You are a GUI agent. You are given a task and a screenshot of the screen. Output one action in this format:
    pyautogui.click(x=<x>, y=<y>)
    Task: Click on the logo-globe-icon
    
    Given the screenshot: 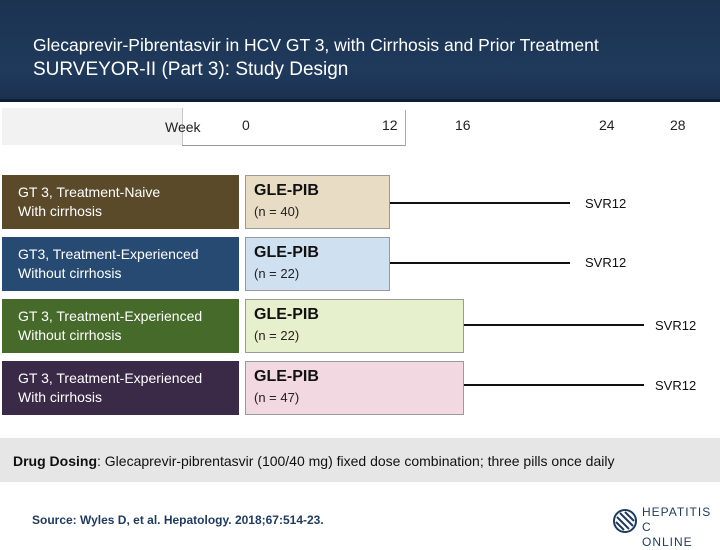 What is the action you would take?
    pyautogui.click(x=625, y=521)
    